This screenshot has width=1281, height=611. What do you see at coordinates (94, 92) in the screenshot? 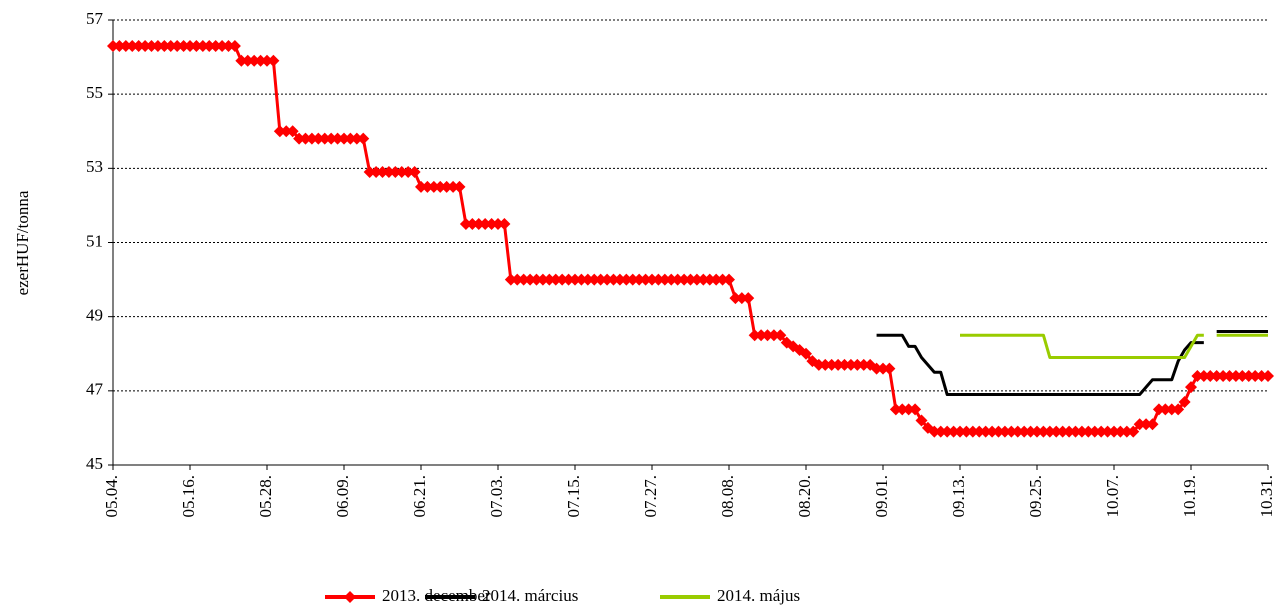
I see `y-tick-label: 55` at bounding box center [94, 92].